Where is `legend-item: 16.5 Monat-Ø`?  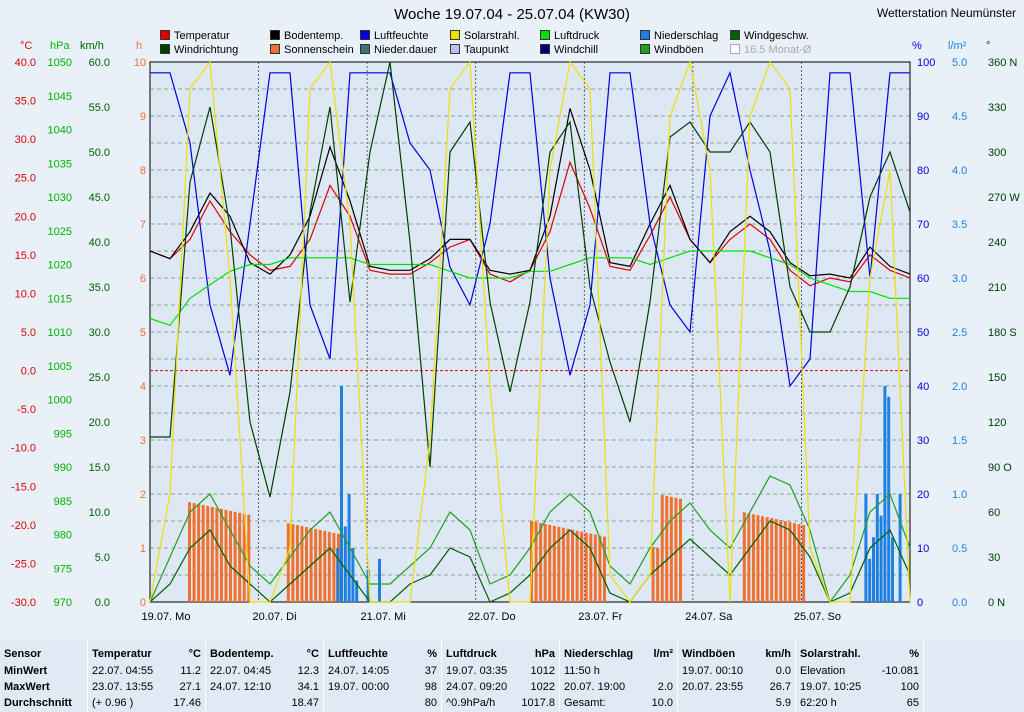 legend-item: 16.5 Monat-Ø is located at coordinates (770, 50).